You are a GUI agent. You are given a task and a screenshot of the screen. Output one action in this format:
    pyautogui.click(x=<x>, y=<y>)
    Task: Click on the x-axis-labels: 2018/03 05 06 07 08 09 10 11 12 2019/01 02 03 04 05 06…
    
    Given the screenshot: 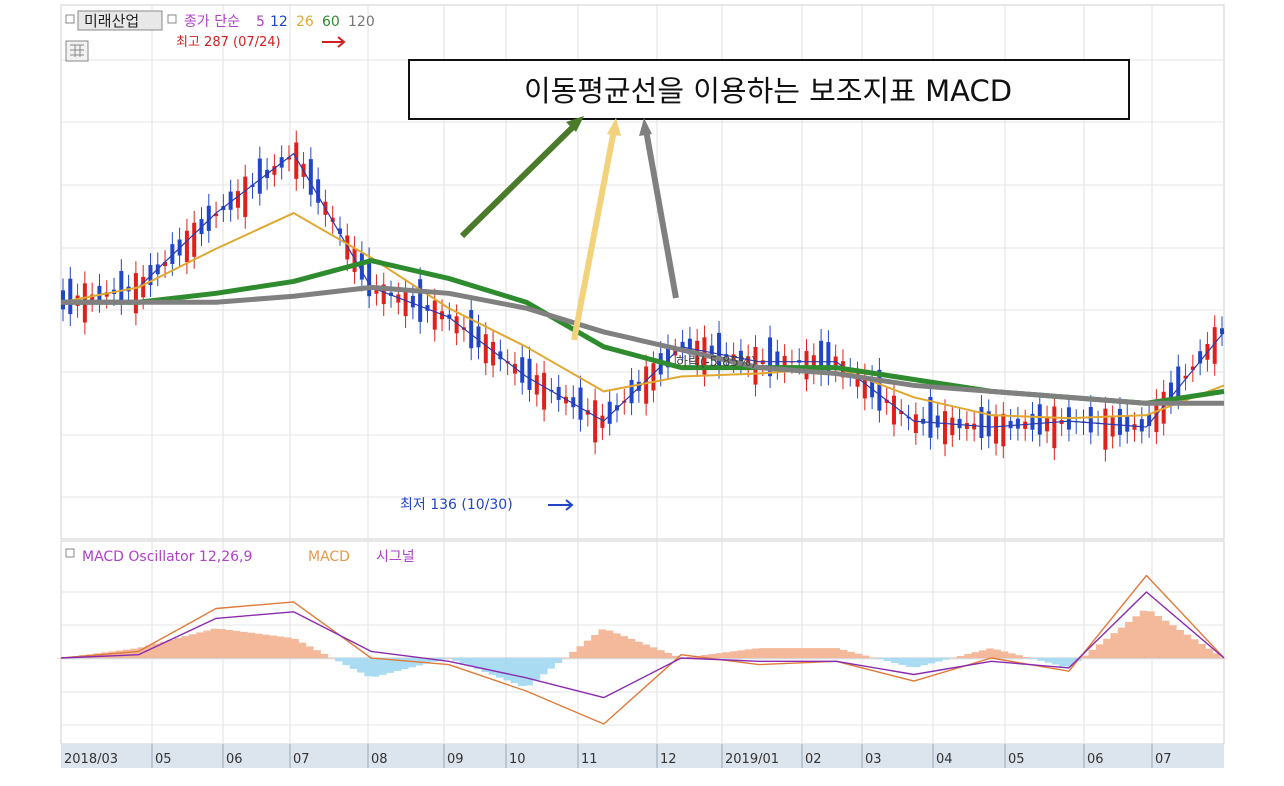 What is the action you would take?
    pyautogui.click(x=618, y=756)
    